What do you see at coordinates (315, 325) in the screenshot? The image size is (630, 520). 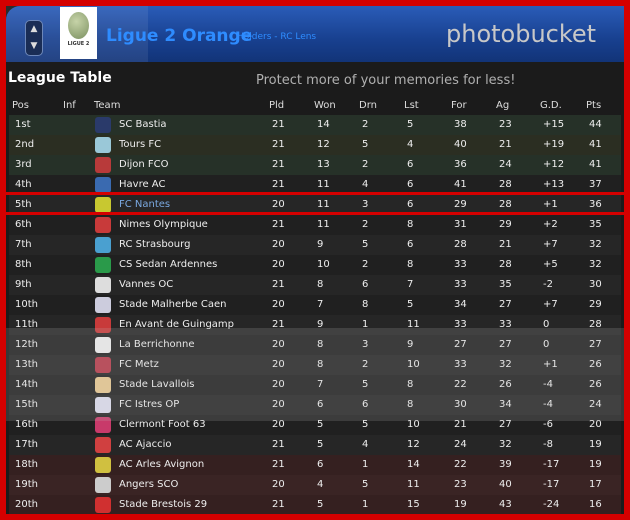 I see `table-row: 11th 21 9 1 11 33 33 0 28 En Avant de Guingamp` at bounding box center [315, 325].